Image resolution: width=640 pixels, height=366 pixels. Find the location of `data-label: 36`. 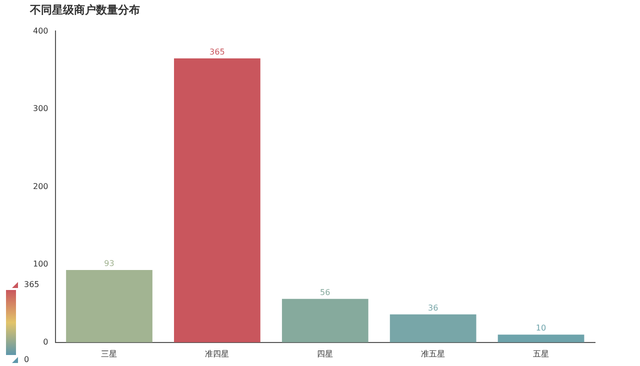

data-label: 36 is located at coordinates (433, 307).